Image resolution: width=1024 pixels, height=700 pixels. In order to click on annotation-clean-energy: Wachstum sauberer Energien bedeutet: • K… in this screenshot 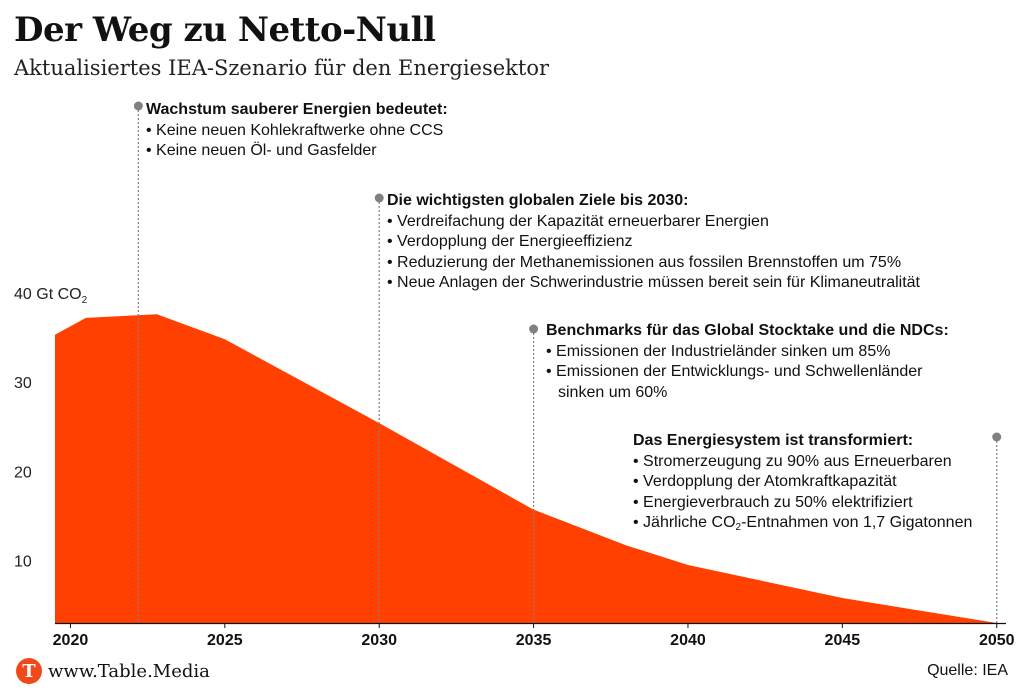, I will do `click(297, 131)`.